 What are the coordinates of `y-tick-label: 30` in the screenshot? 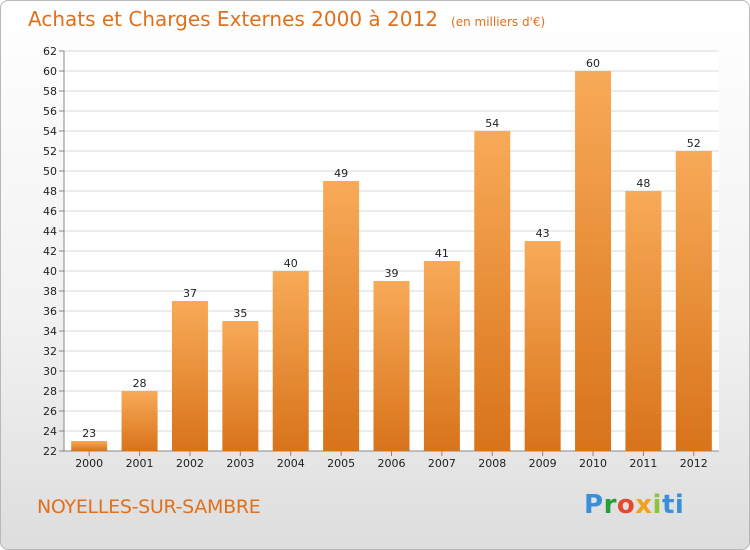 It's located at (50, 371).